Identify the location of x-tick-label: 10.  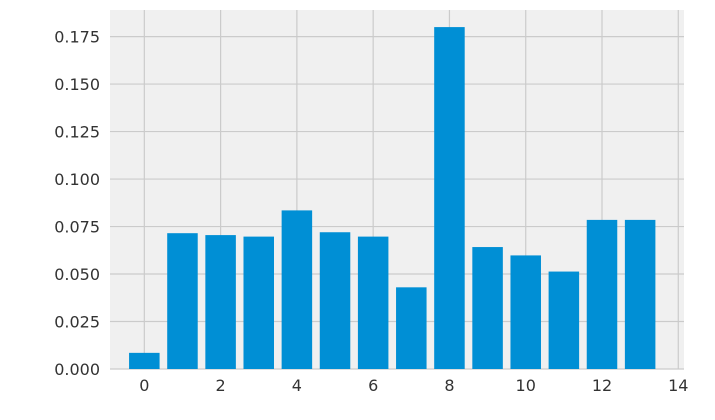
(526, 385).